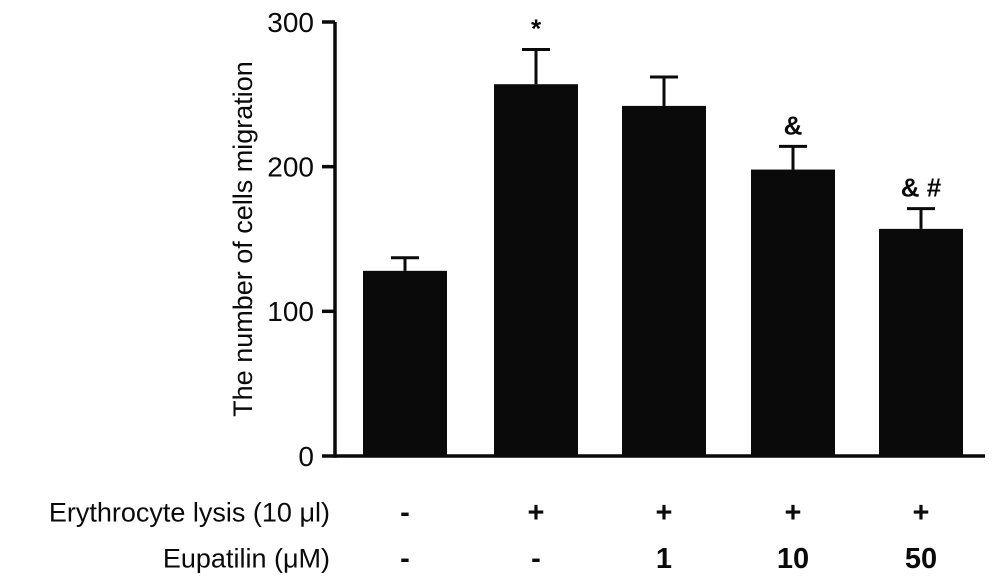 This screenshot has height=586, width=1004. Describe the element at coordinates (290, 166) in the screenshot. I see `y-tick-label: 200` at that location.